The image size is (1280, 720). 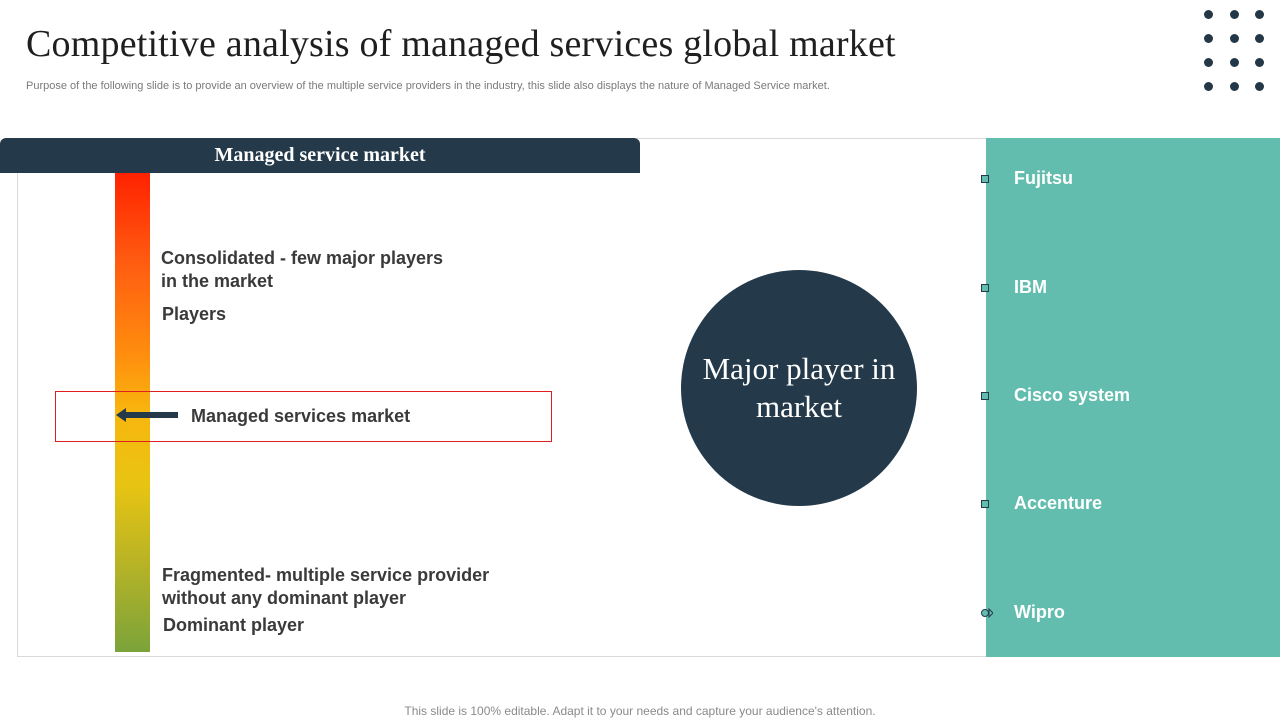 I want to click on player-item-accenture: Accenture, so click(x=1041, y=503).